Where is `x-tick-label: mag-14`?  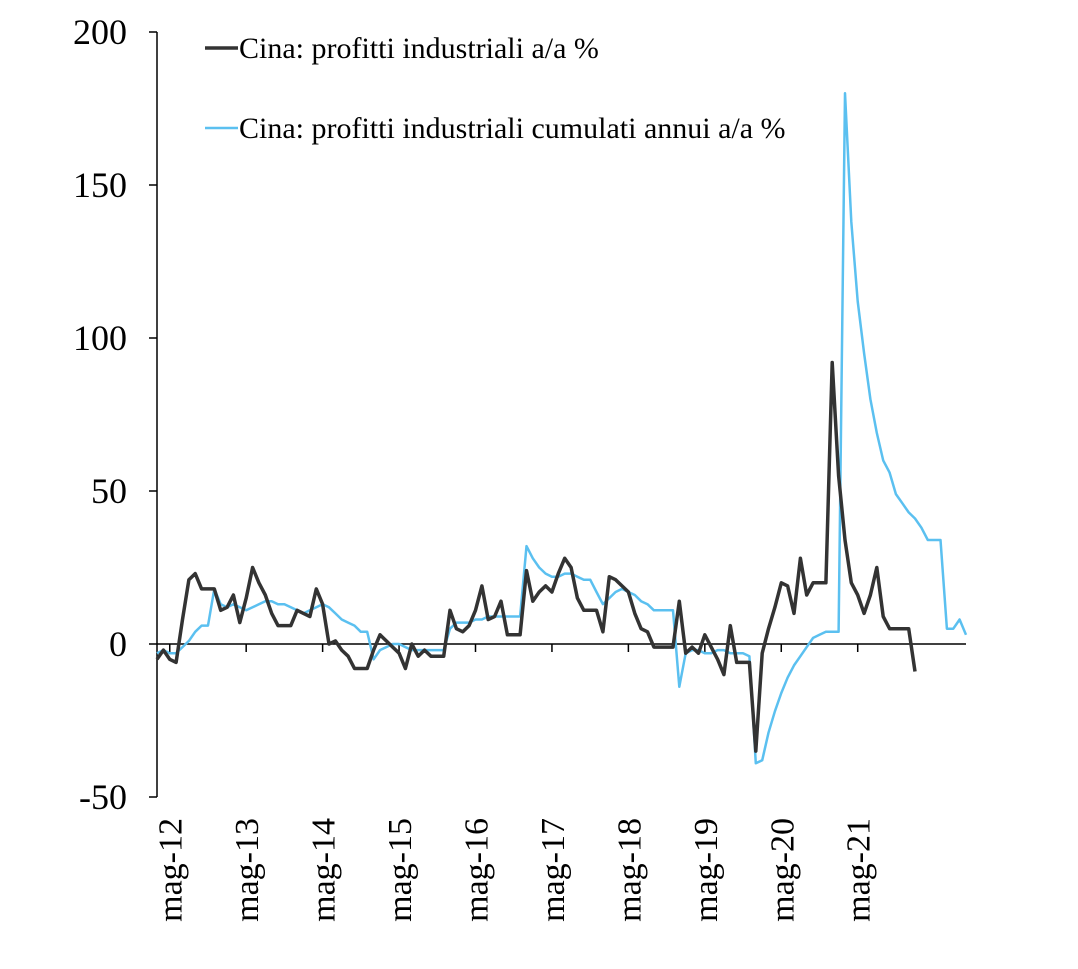 x-tick-label: mag-14 is located at coordinates (324, 870).